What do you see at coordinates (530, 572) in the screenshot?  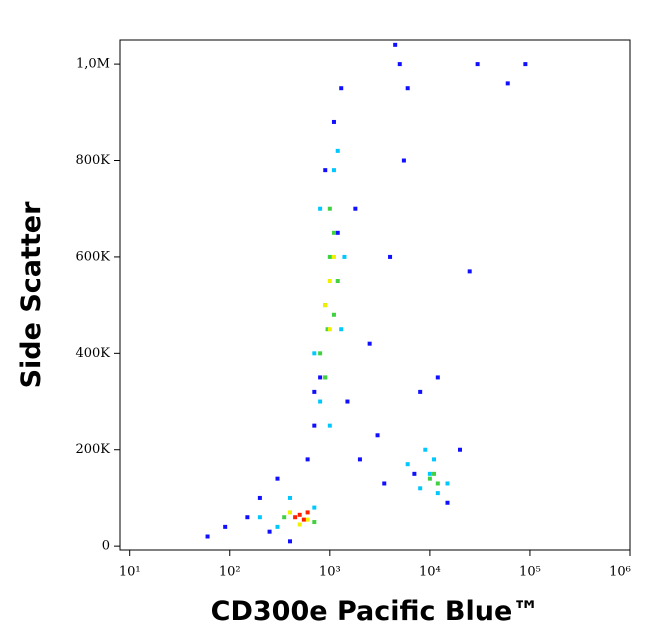 I see `x-tick-label: 10⁵` at bounding box center [530, 572].